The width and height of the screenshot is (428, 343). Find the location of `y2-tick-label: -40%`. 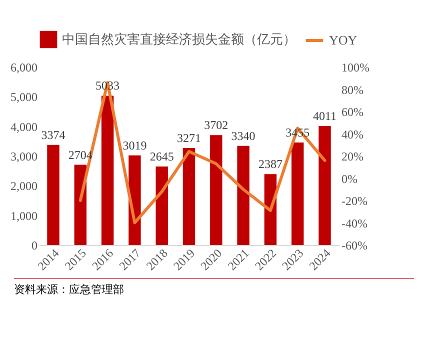

y2-tick-label: -40% is located at coordinates (355, 223).